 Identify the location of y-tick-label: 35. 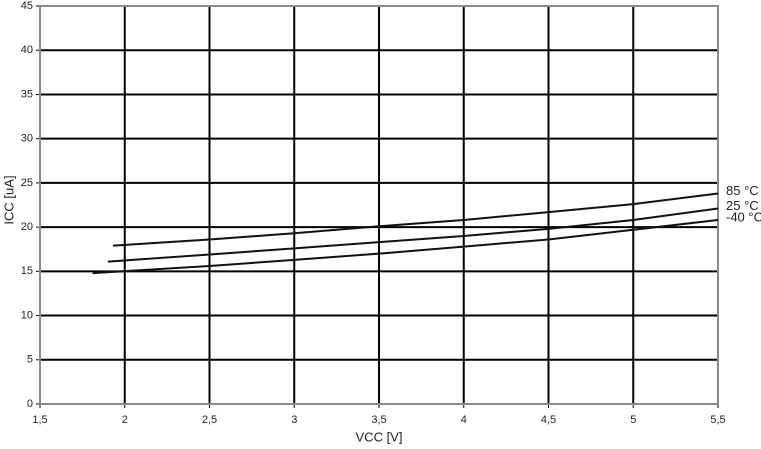
(27, 94).